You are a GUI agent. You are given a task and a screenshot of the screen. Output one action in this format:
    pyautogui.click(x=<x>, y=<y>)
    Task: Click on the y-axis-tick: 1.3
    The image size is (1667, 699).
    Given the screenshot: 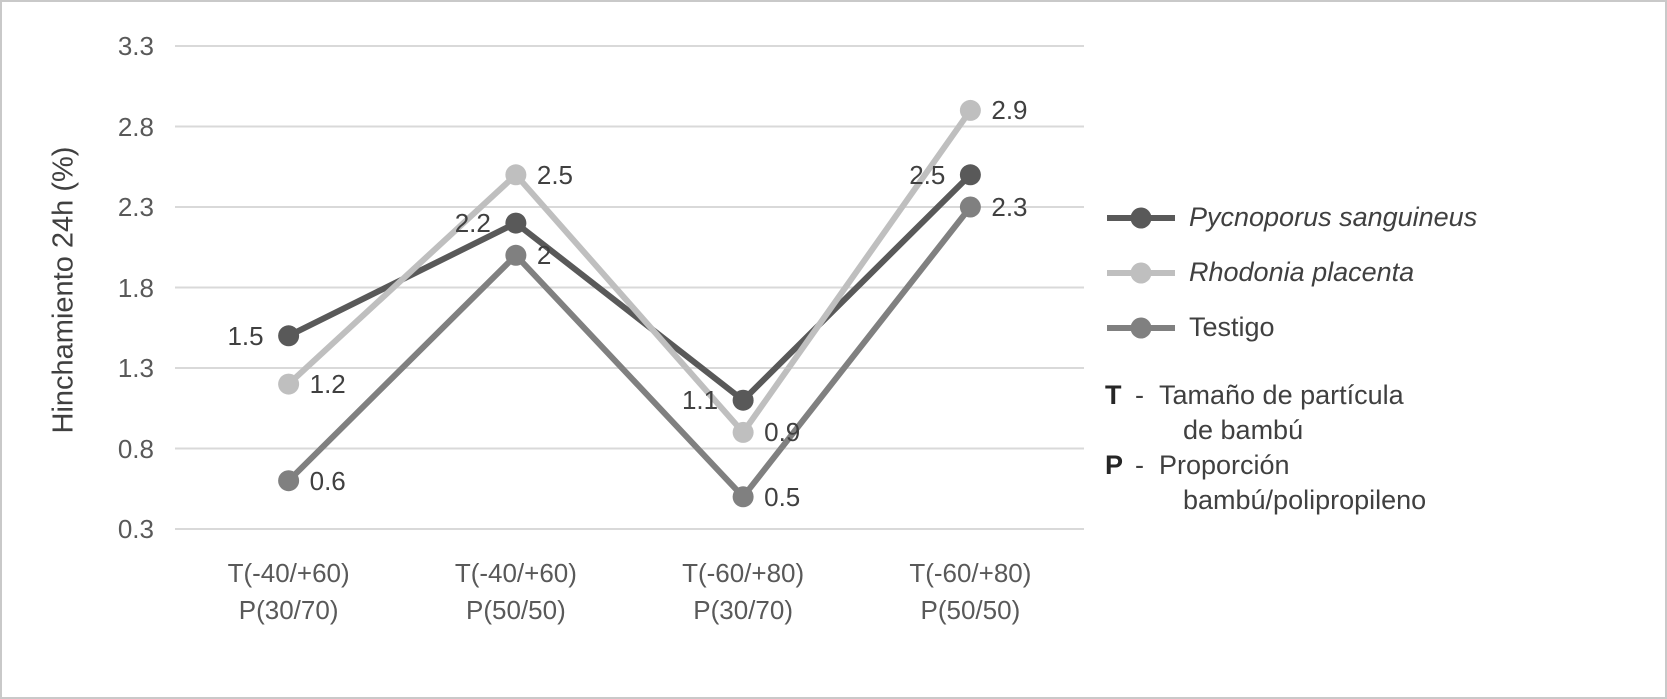 What is the action you would take?
    pyautogui.click(x=135, y=368)
    